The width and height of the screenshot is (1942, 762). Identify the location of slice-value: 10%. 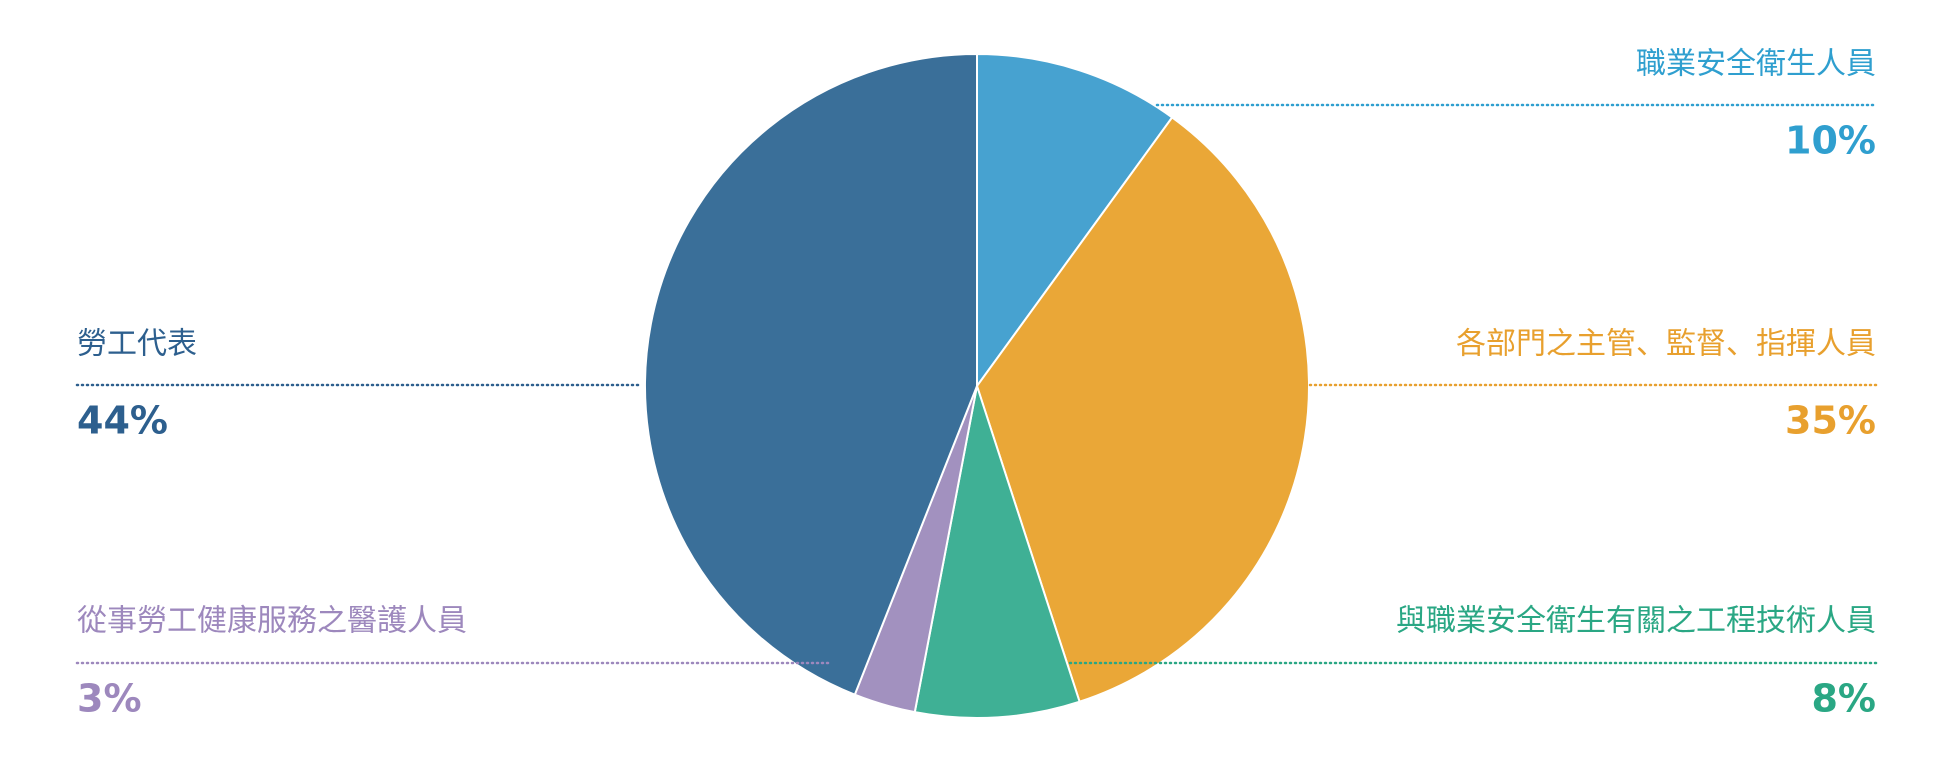
(1830, 141).